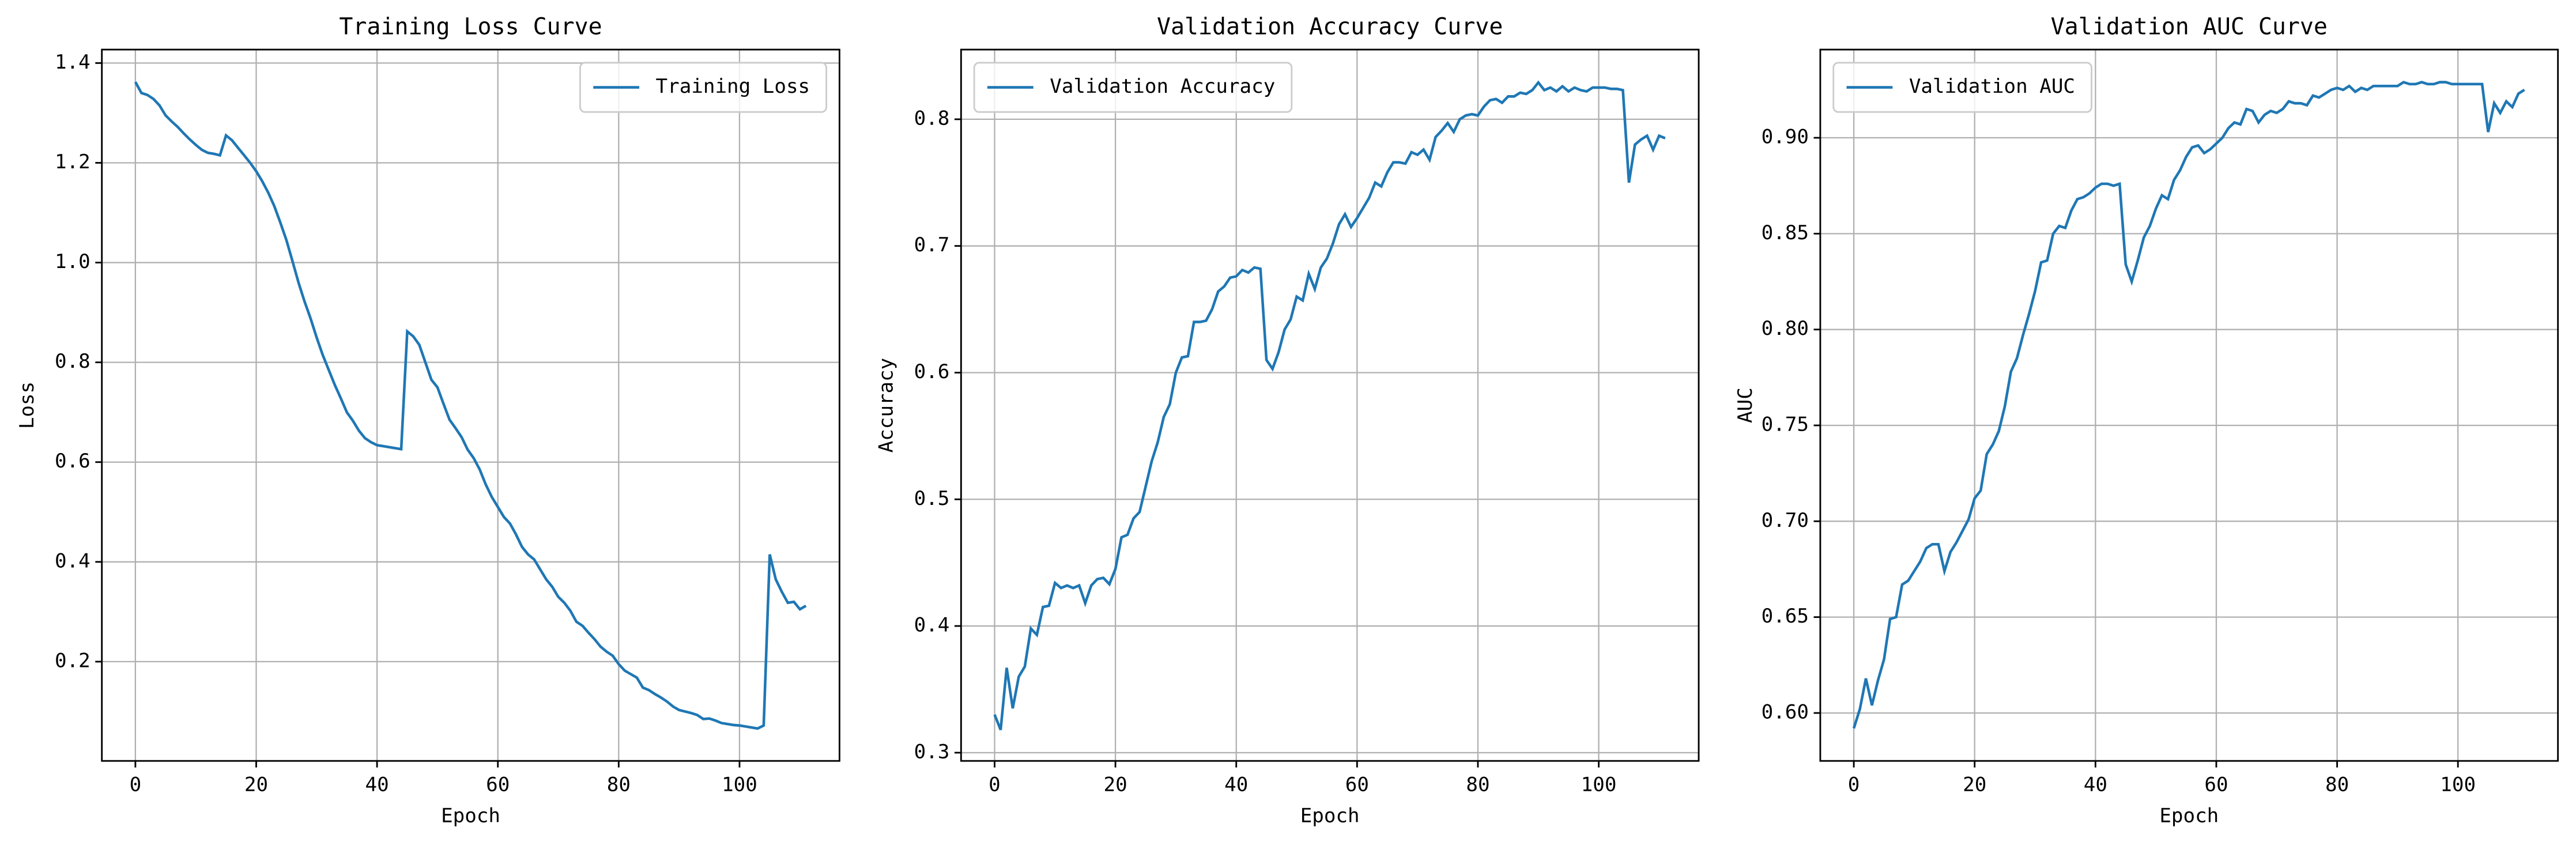 The image size is (2576, 845). Describe the element at coordinates (1785, 329) in the screenshot. I see `y-tick-label: 0.80` at that location.